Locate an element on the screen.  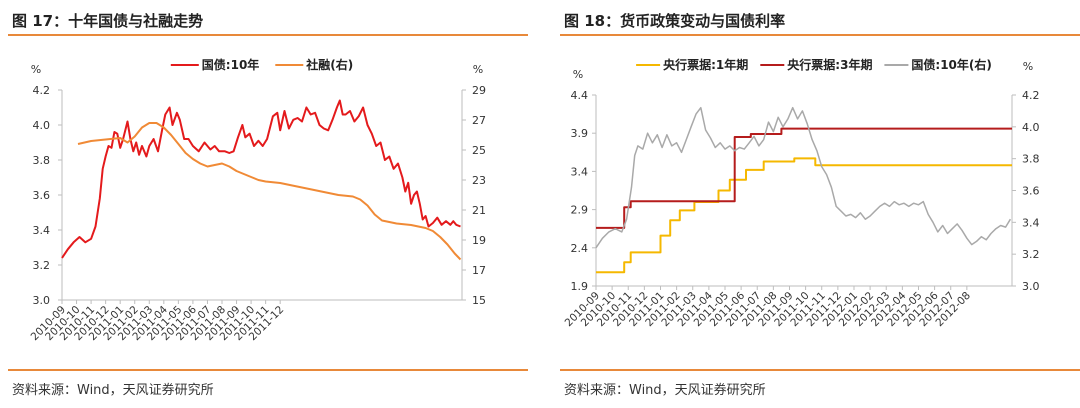
legend-item: 社融(右) is located at coordinates (314, 64).